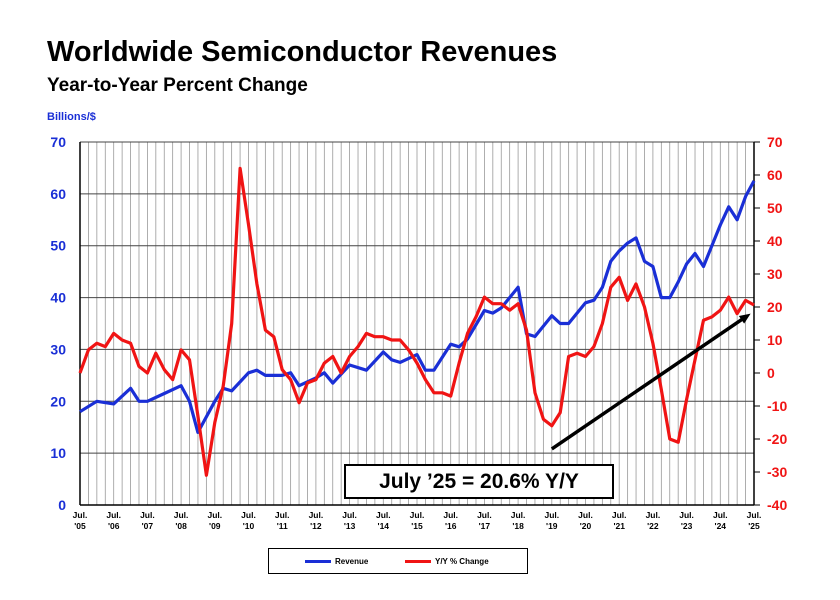 The height and width of the screenshot is (600, 840). Describe the element at coordinates (71, 117) in the screenshot. I see `y-axis-label: Billions/$` at that location.